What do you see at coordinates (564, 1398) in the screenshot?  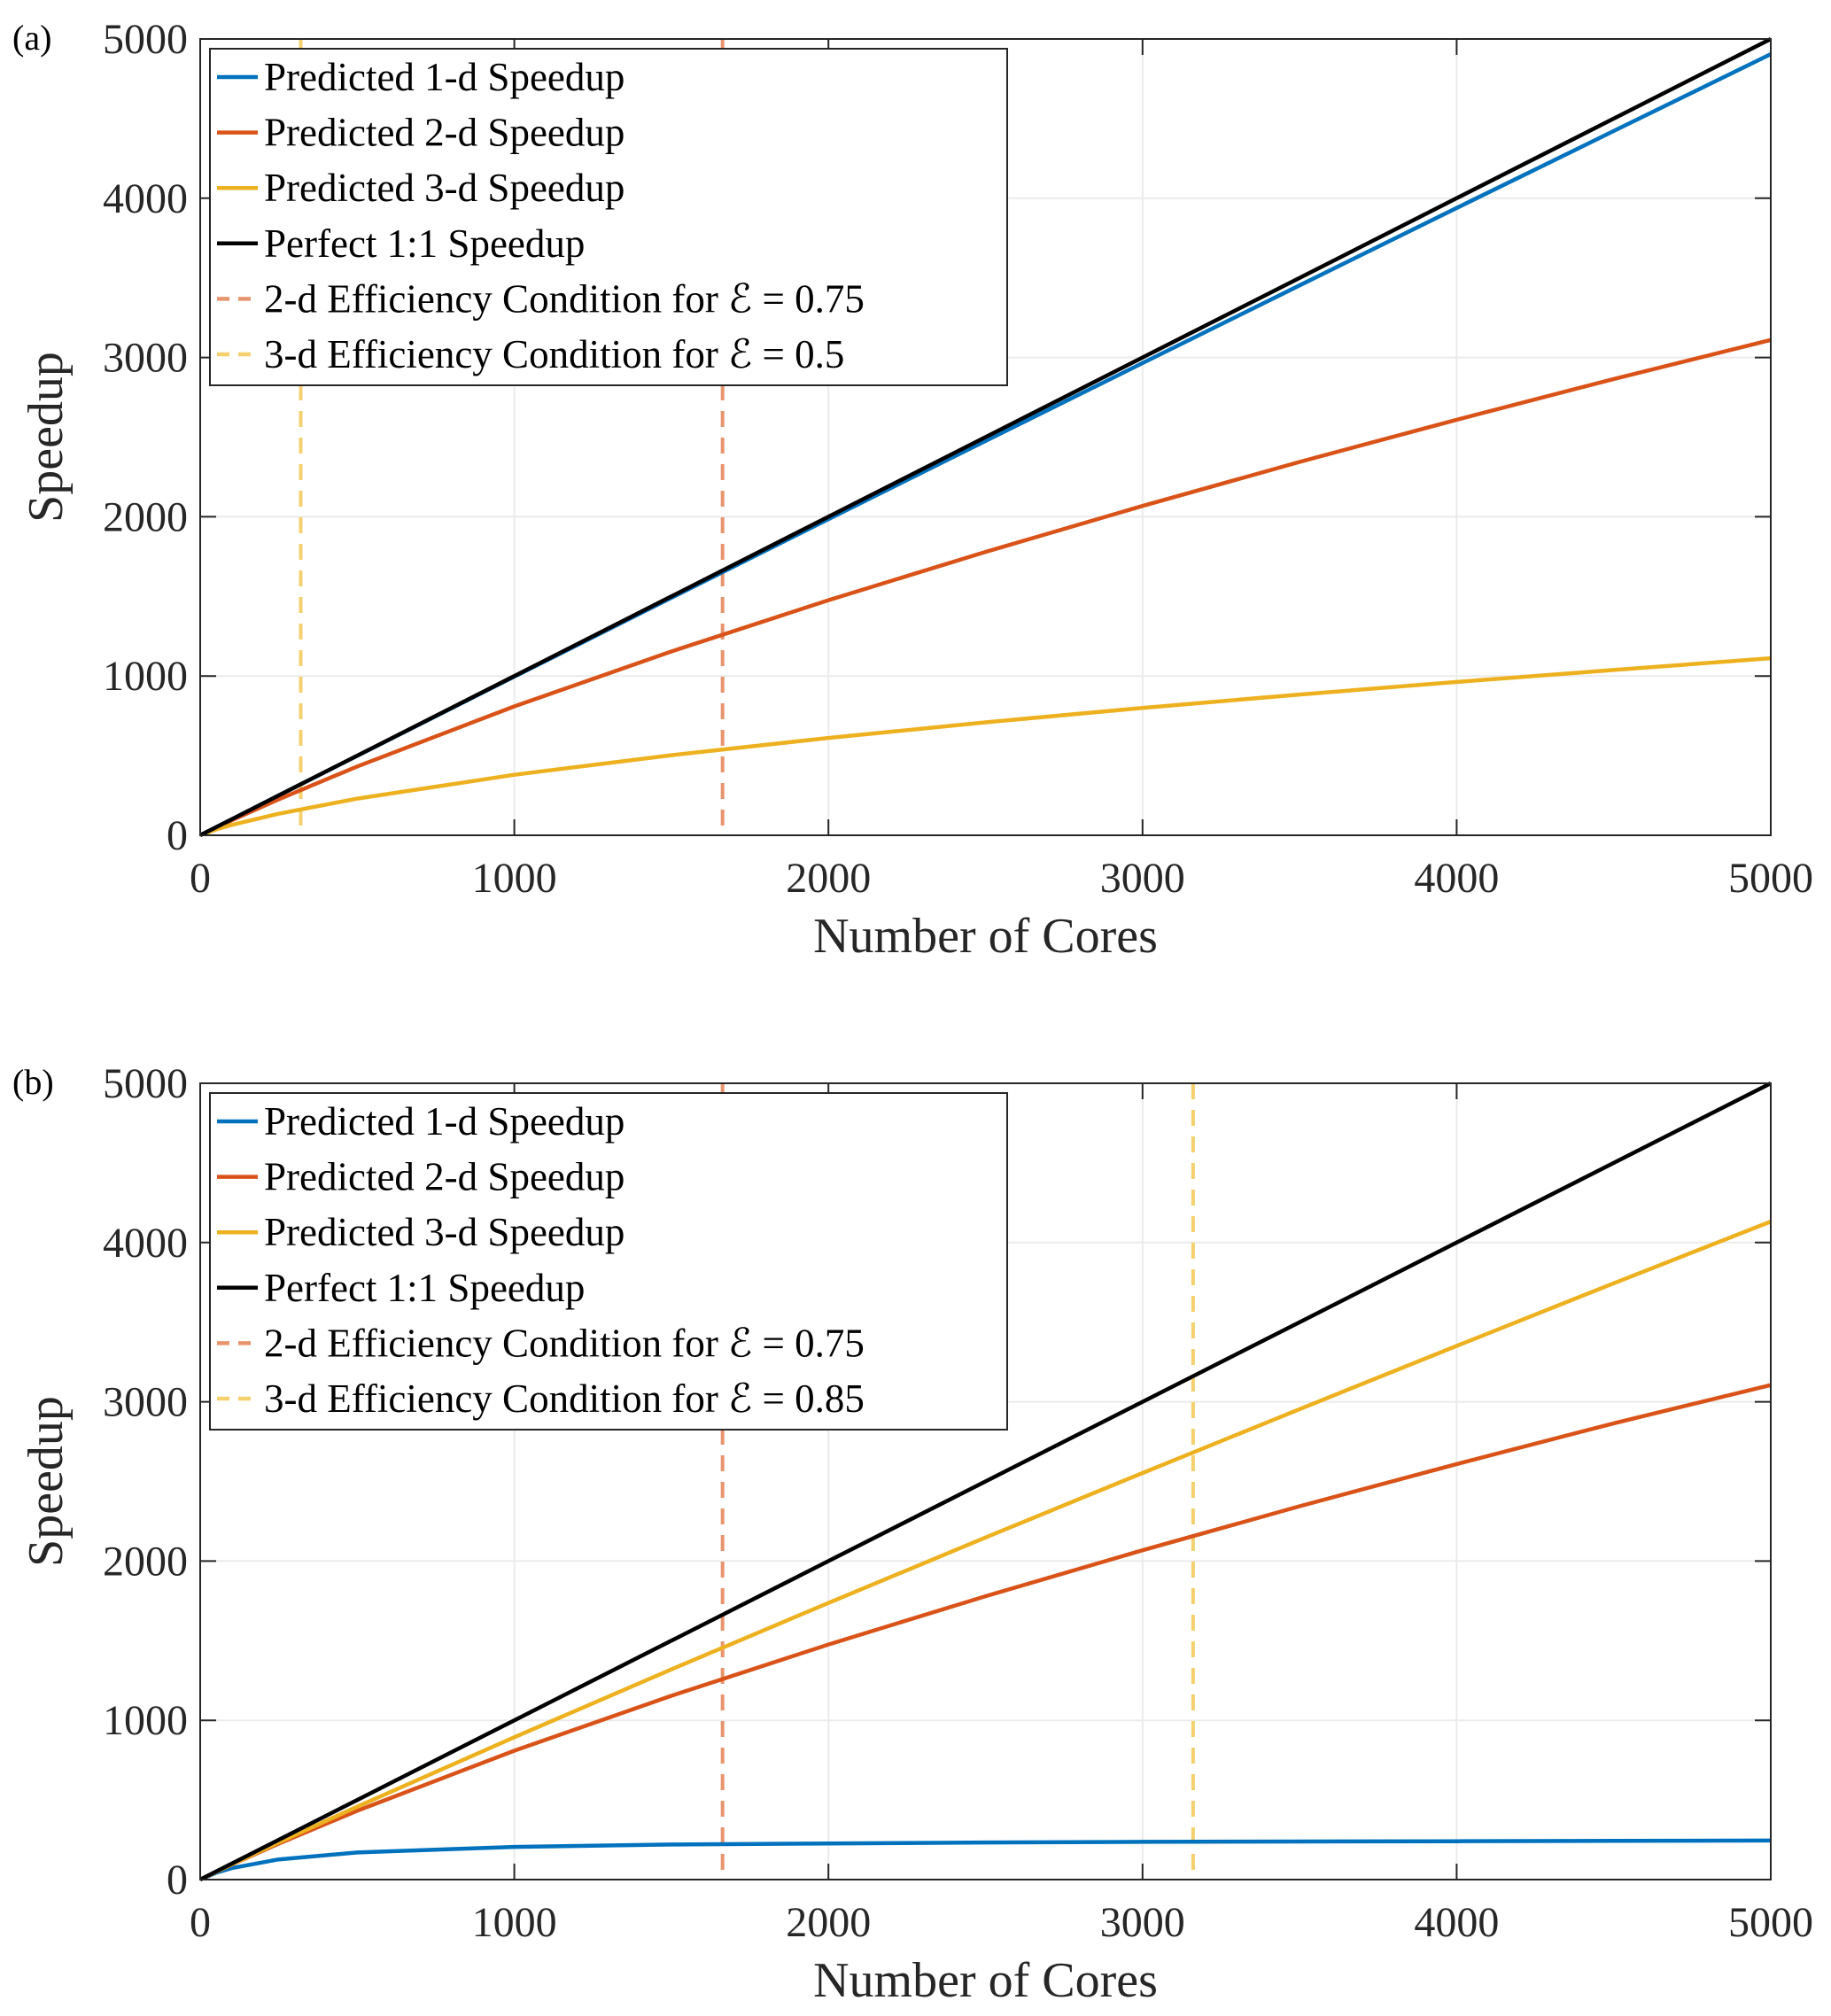 I see `legend-entry: 3-d Efficiency Condition for ℰ = 0.85` at bounding box center [564, 1398].